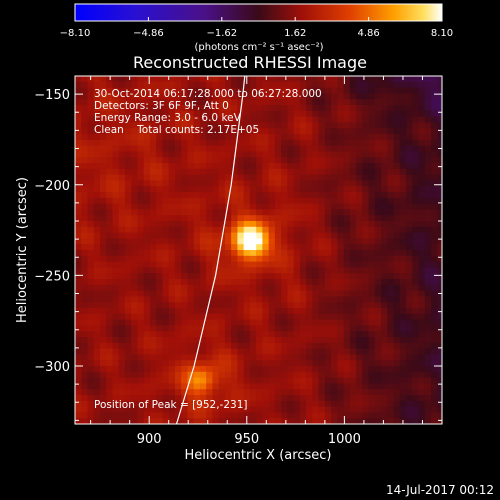  What do you see at coordinates (258, 47) in the screenshot?
I see `colorbar-units: (photons cm⁻² s⁻¹ asec⁻²)` at bounding box center [258, 47].